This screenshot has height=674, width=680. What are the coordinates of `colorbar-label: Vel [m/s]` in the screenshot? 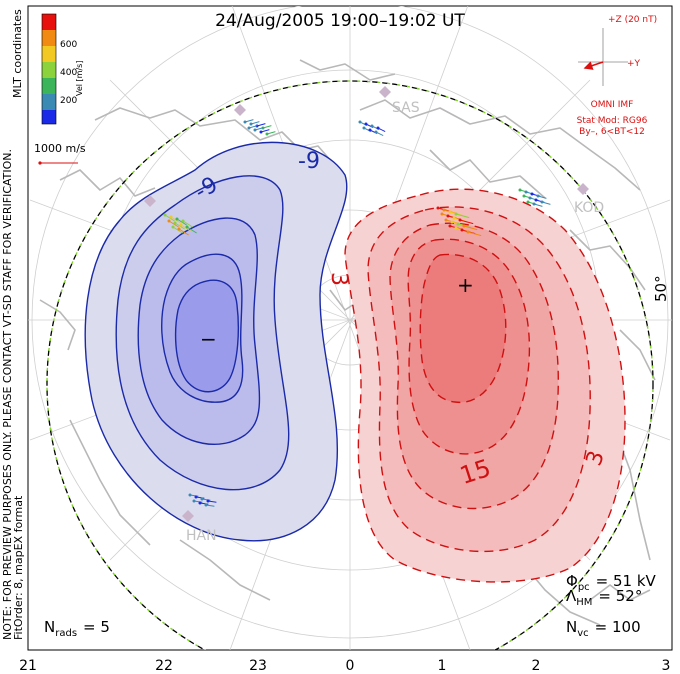 It's located at (79, 78).